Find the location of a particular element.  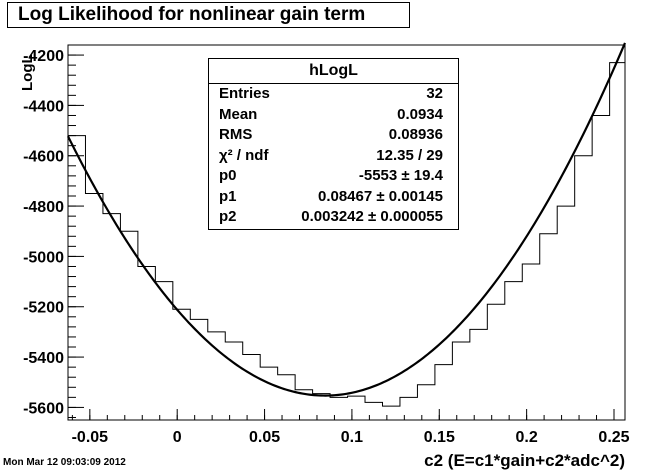

y-tick-label: -5200 is located at coordinates (43, 308).